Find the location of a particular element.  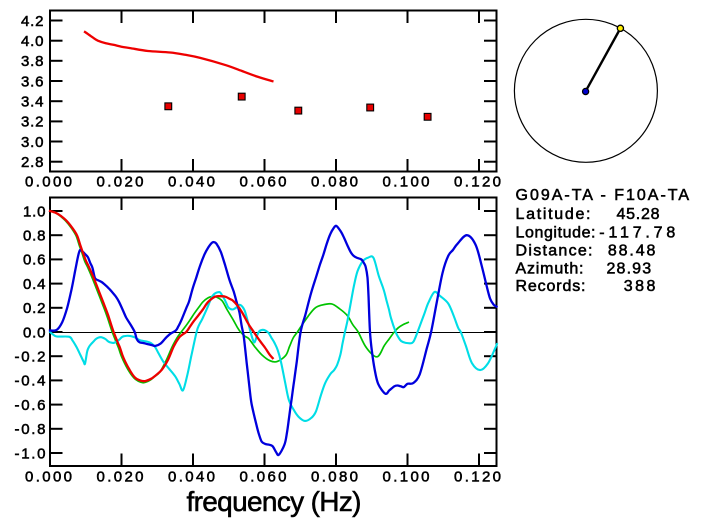

svg-text: 0.0 is located at coordinates (34, 332).